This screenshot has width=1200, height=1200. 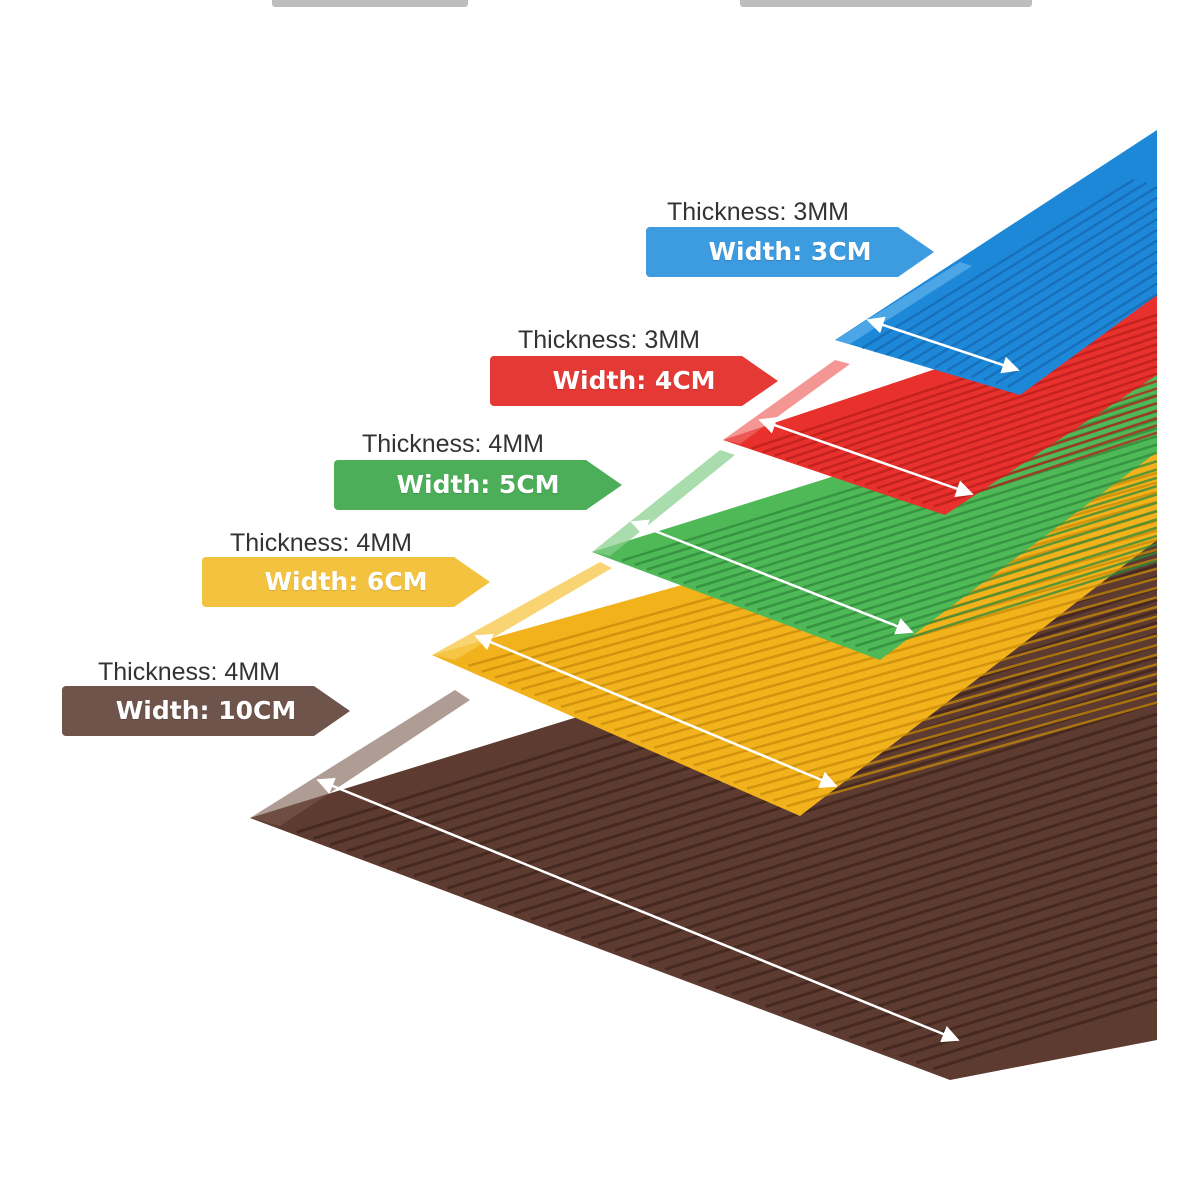 What do you see at coordinates (886, 3) in the screenshot?
I see `cropped-header-text-right` at bounding box center [886, 3].